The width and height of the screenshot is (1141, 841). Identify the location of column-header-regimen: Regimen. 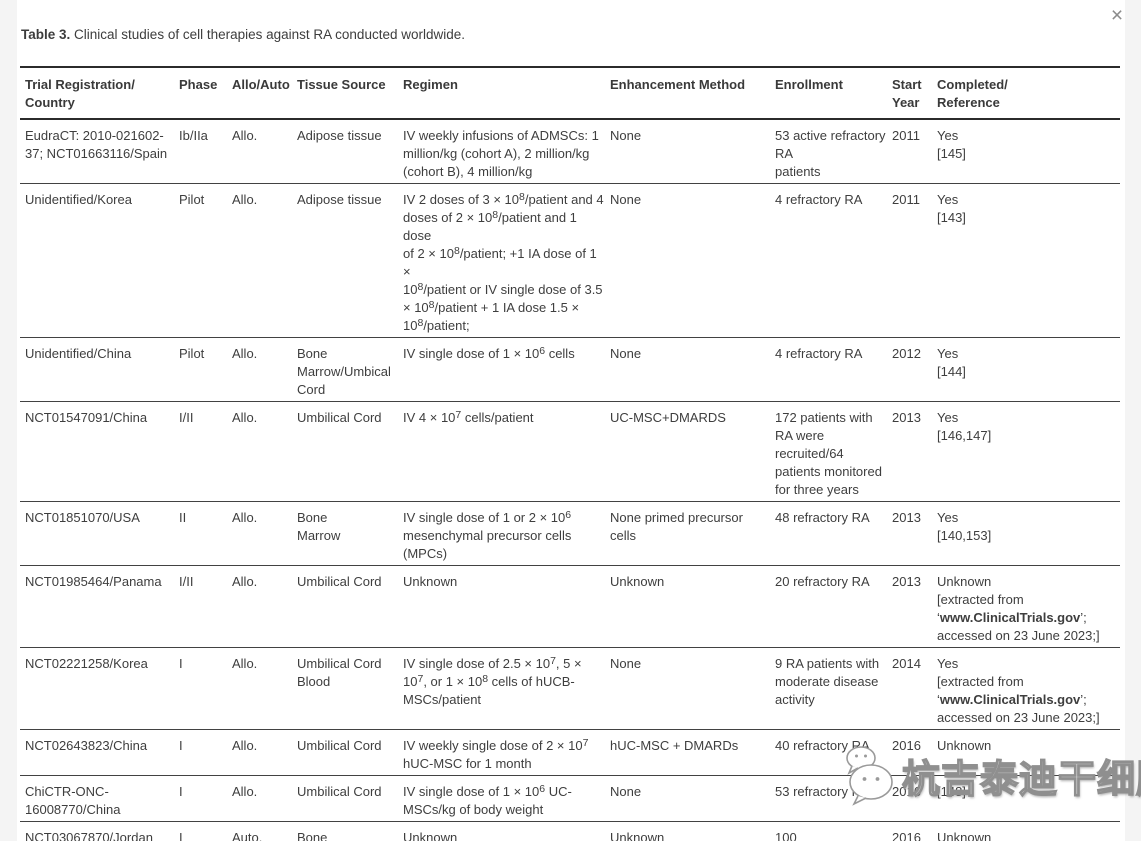
(506, 93).